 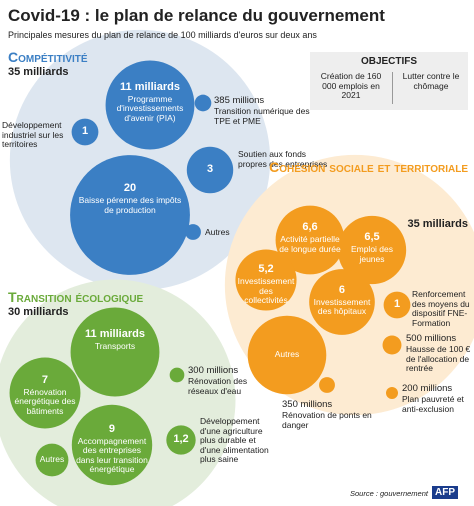 I want to click on bubble-label: Investissement des hôpitaux, so click(x=342, y=306).